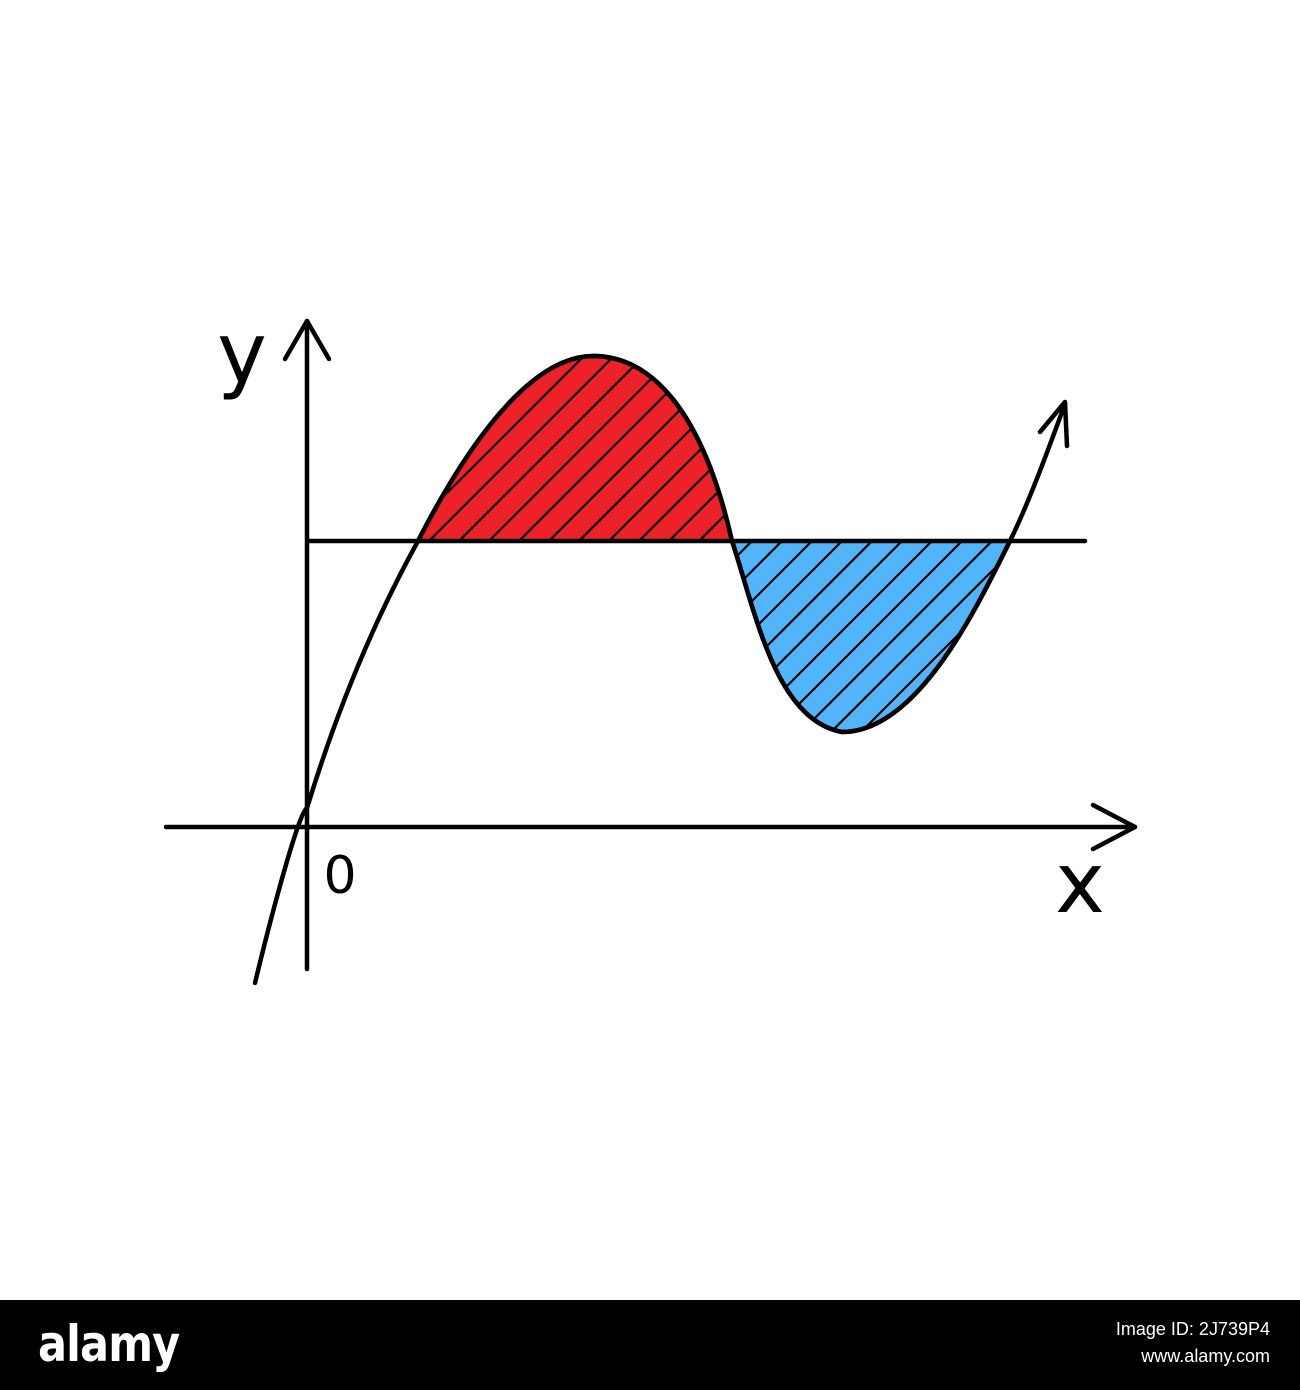 The image size is (1300, 1390). I want to click on y-axis-label: y, so click(242, 353).